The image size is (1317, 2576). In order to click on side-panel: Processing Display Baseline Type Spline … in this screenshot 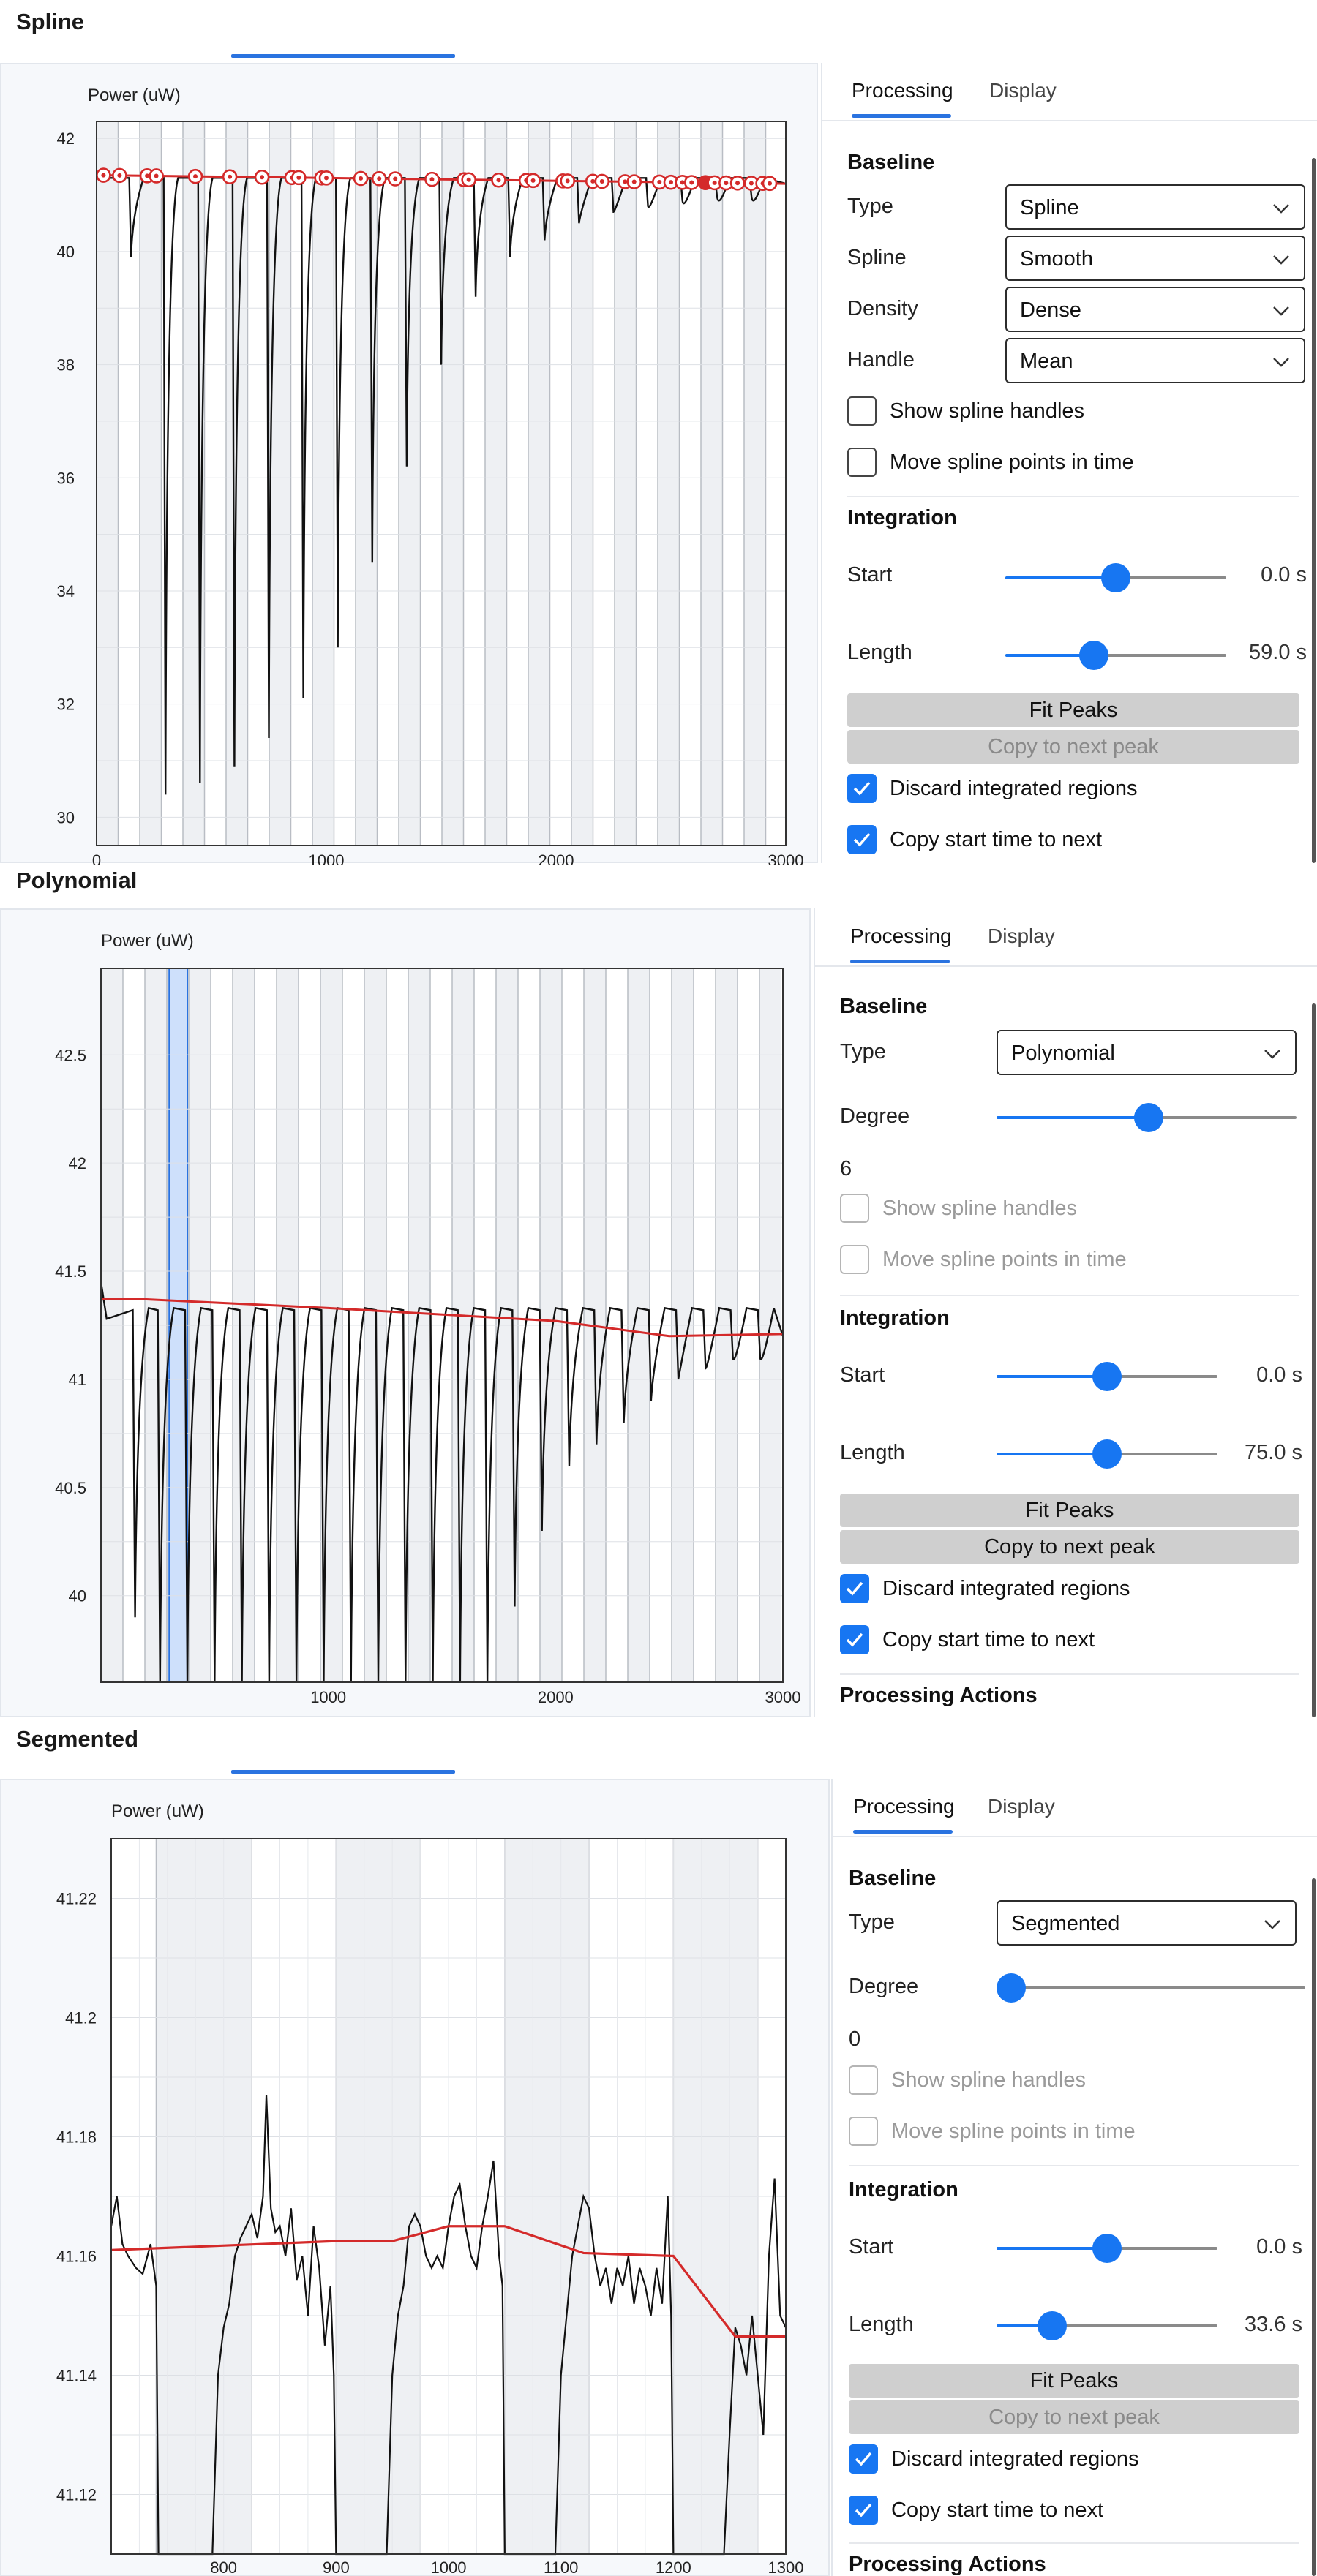, I will do `click(1069, 463)`.